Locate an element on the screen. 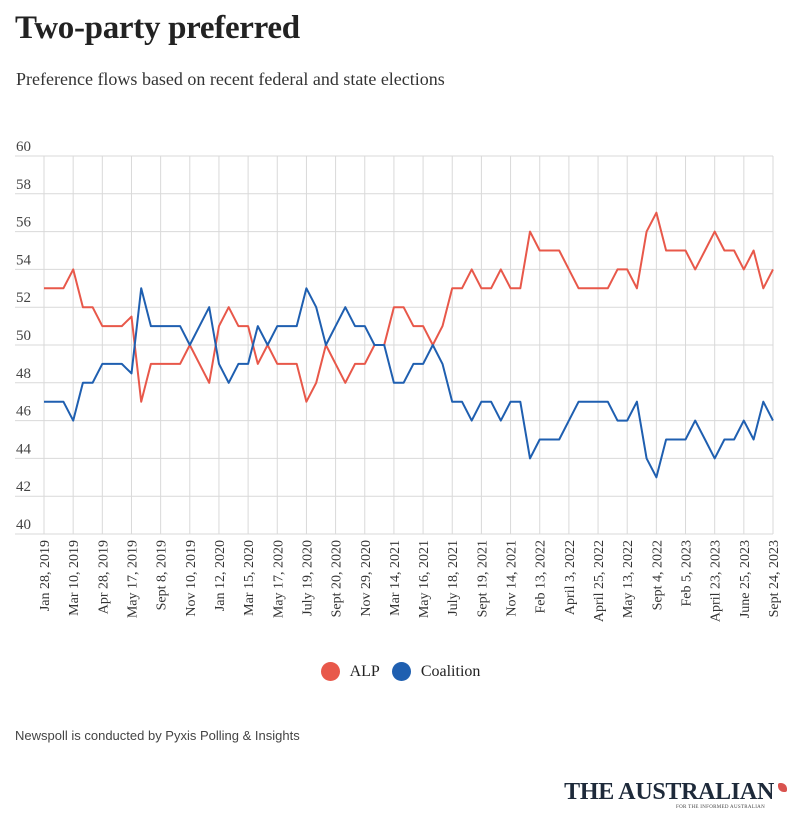 This screenshot has height=814, width=801. x-tick-label: Feb 13, 2022 is located at coordinates (541, 577).